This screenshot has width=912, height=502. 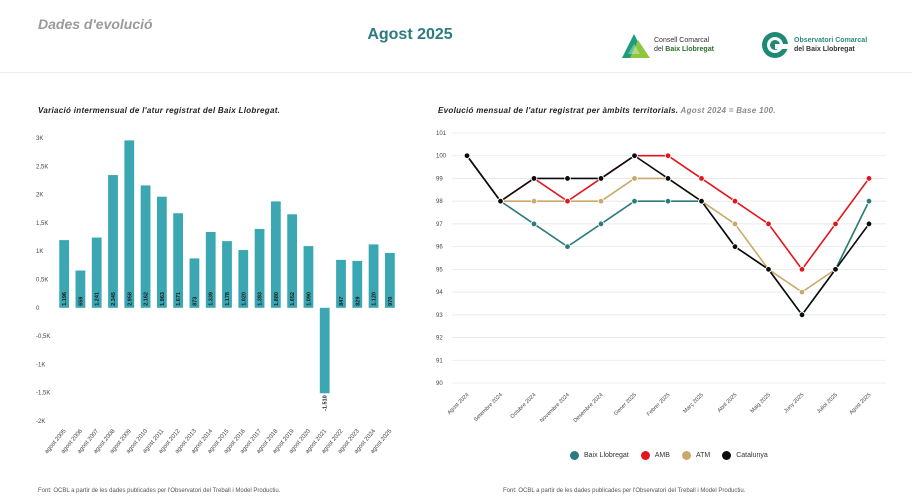 I want to click on y-tick-label: 2K, so click(x=39, y=196).